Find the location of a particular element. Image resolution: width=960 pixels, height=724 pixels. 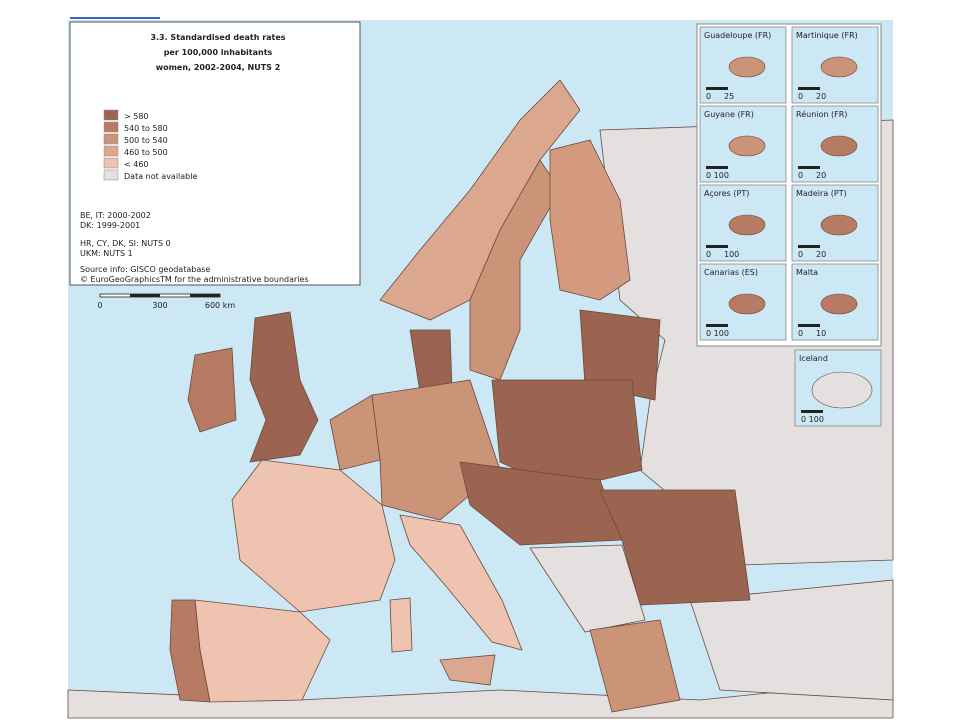

inset-title: Iceland is located at coordinates (813, 358).